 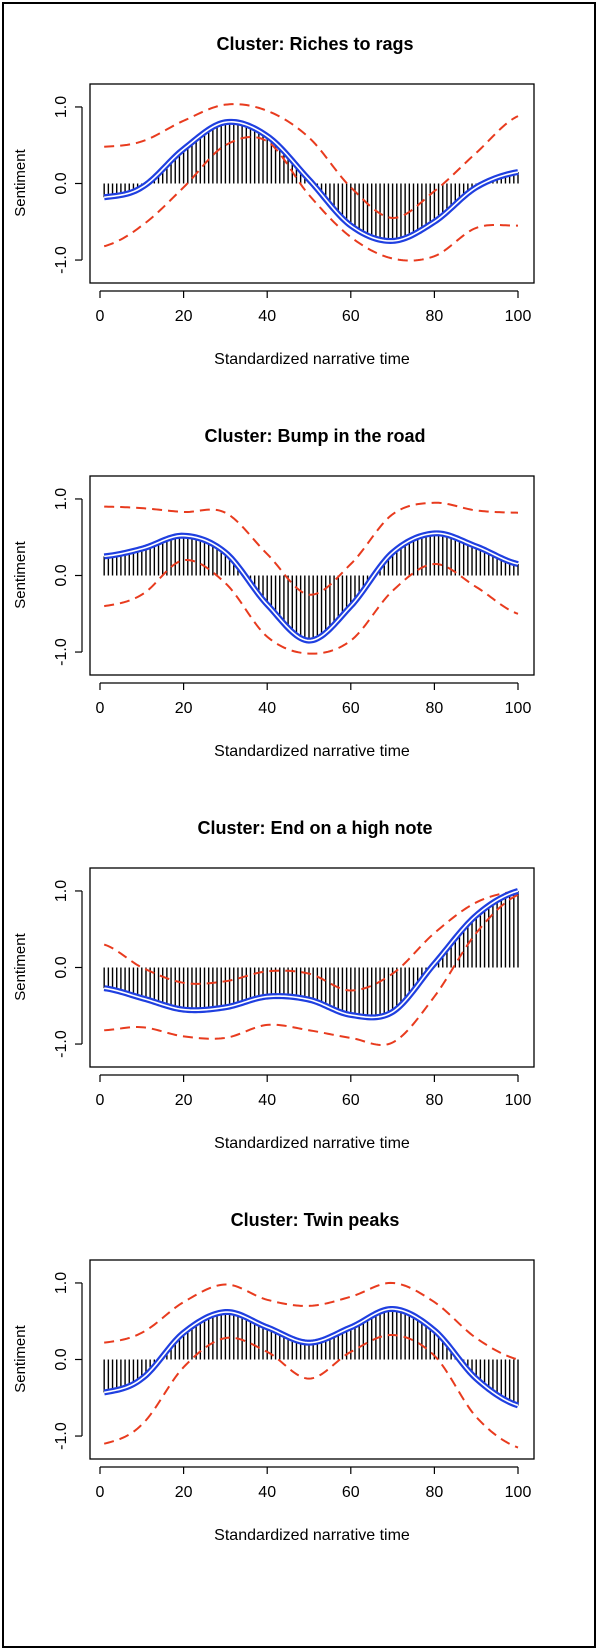 What do you see at coordinates (315, 1220) in the screenshot?
I see `chart-title: Cluster: Twin peaks` at bounding box center [315, 1220].